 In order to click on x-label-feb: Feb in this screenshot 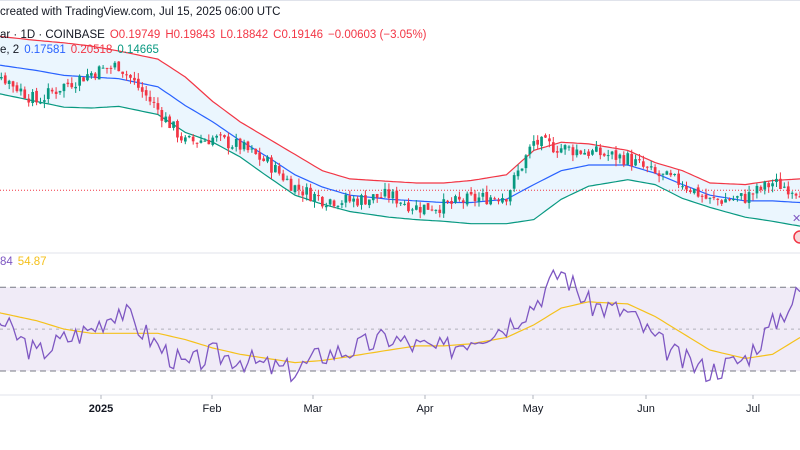, I will do `click(212, 409)`.